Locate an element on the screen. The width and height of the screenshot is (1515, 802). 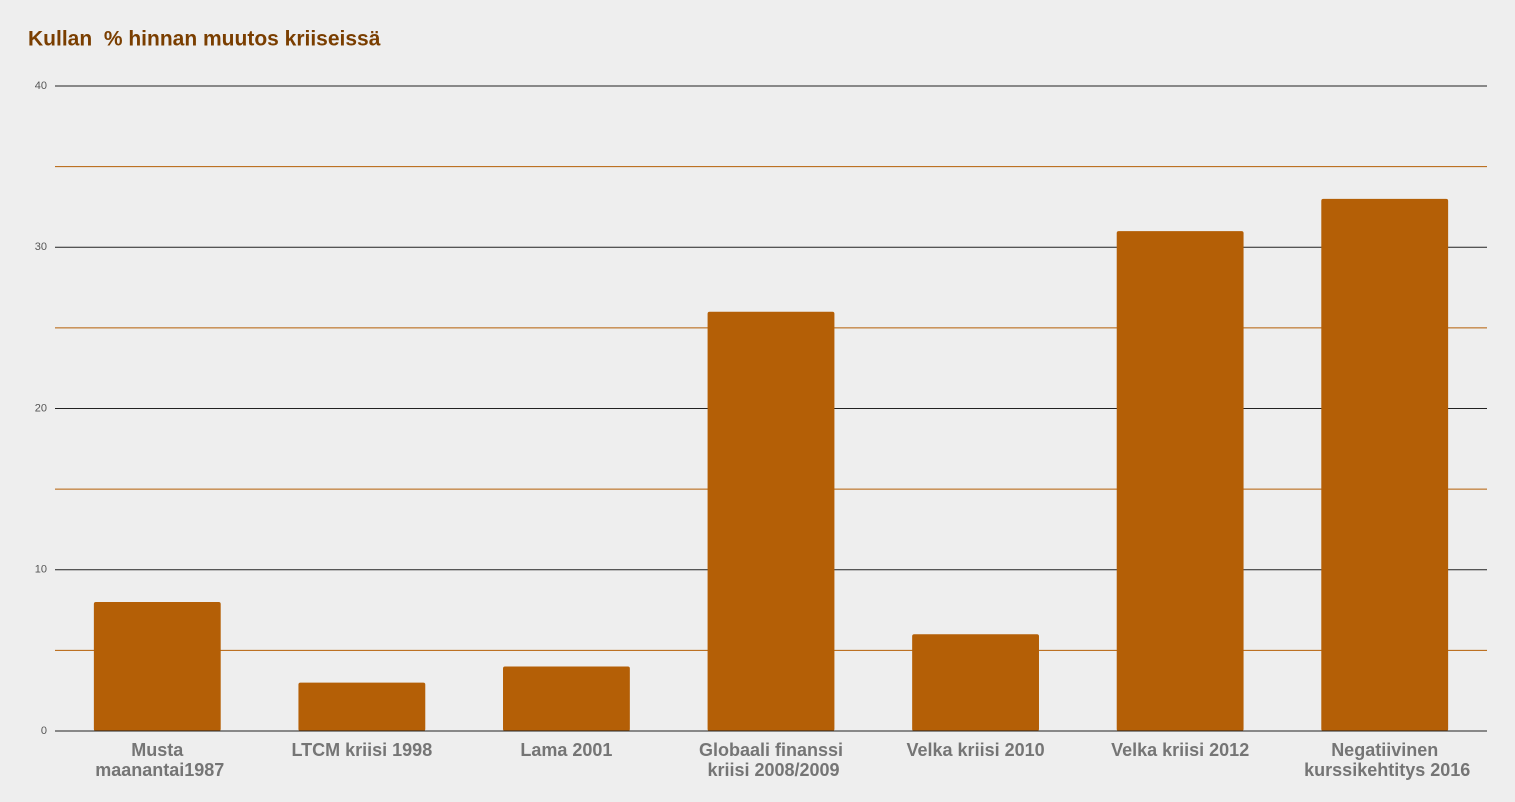
y-tick-label: 20 is located at coordinates (41, 408).